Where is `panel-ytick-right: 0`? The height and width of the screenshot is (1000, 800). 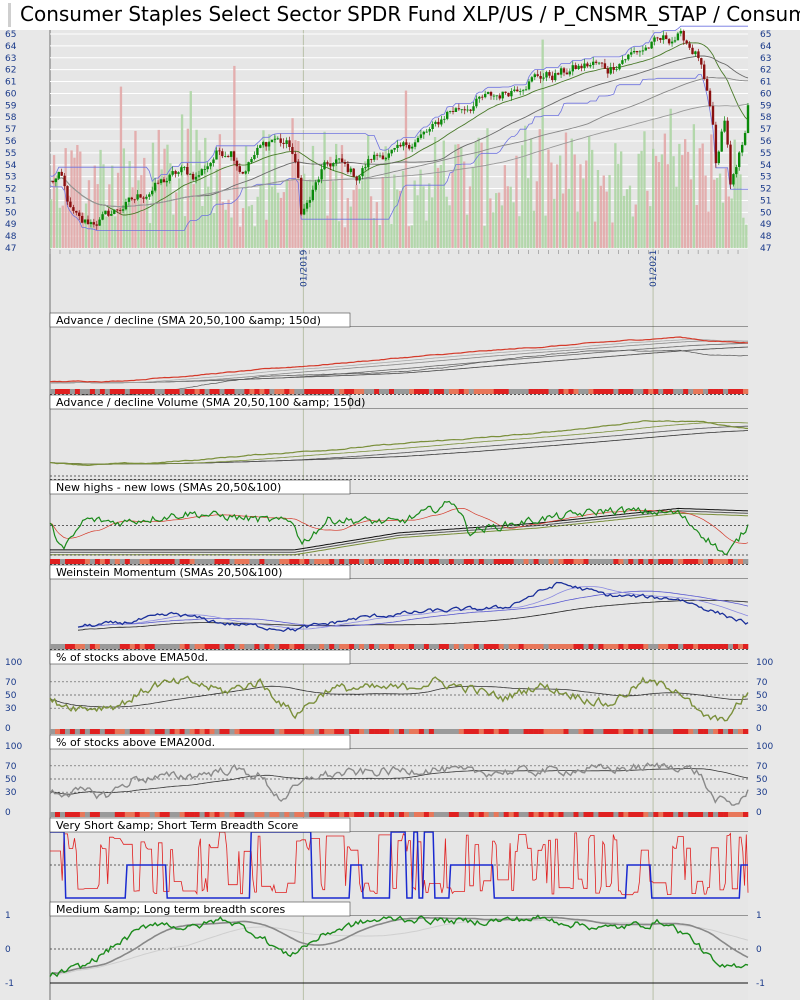 panel-ytick-right: 0 is located at coordinates (759, 950).